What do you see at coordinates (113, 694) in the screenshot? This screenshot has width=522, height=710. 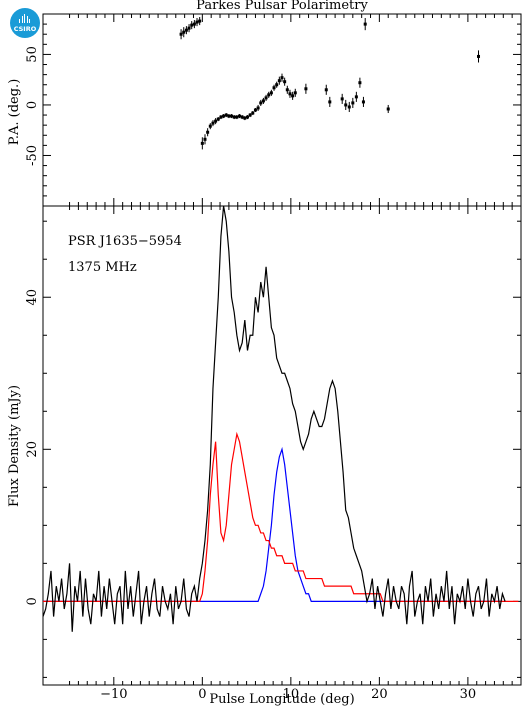 I see `x-tick-label: −10` at bounding box center [113, 694].